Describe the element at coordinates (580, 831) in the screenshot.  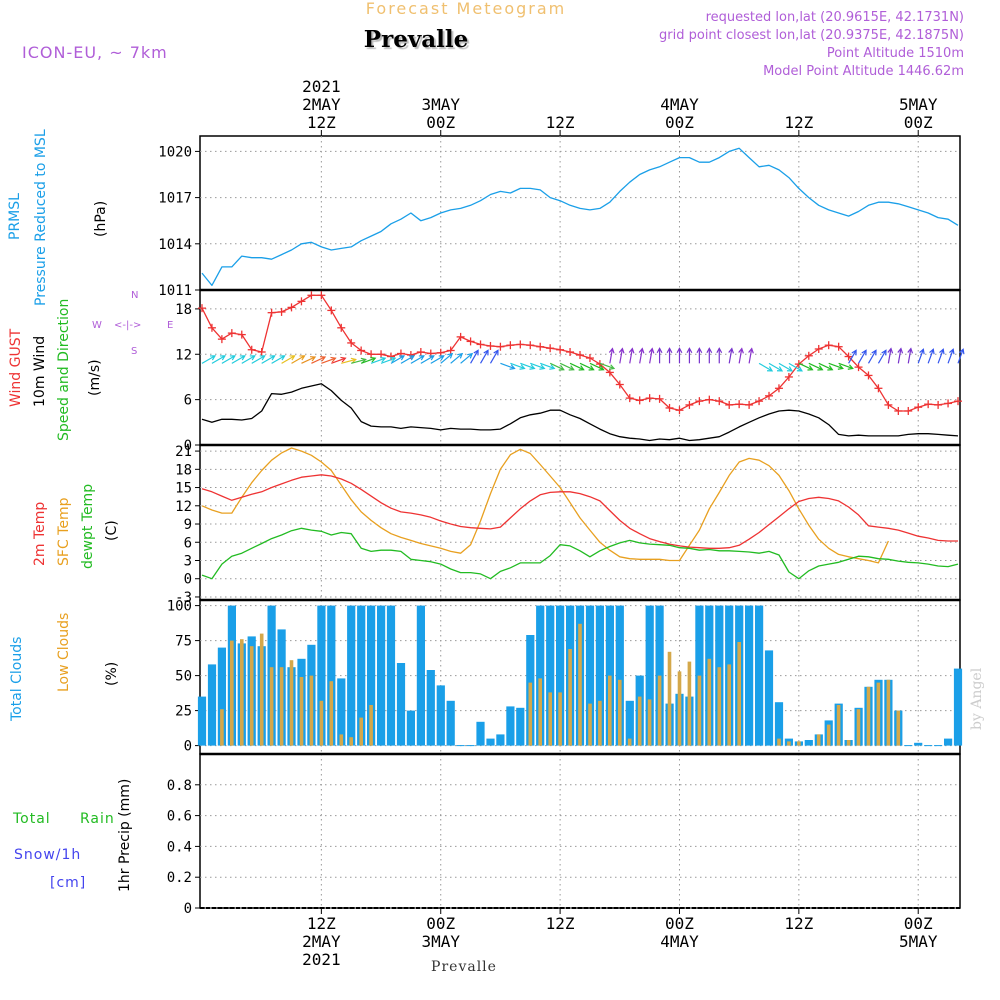
I see `precip-frame` at that location.